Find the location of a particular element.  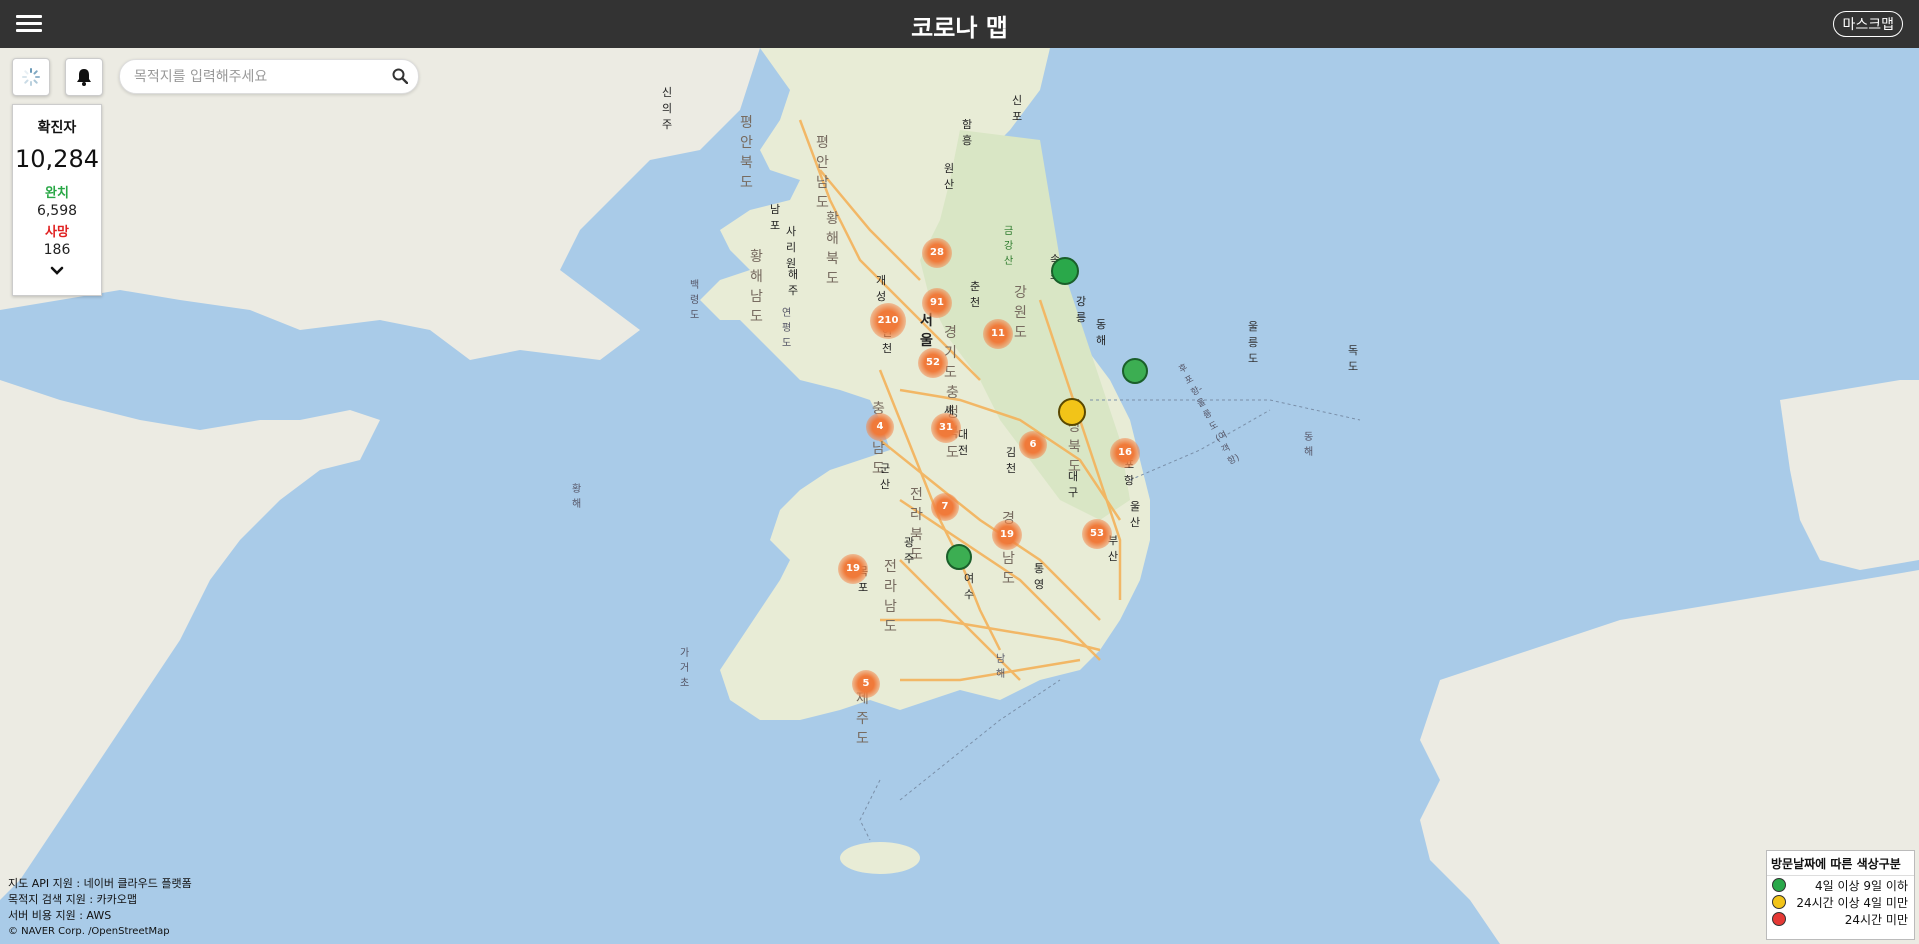

cluster-count: 11 is located at coordinates (998, 333).